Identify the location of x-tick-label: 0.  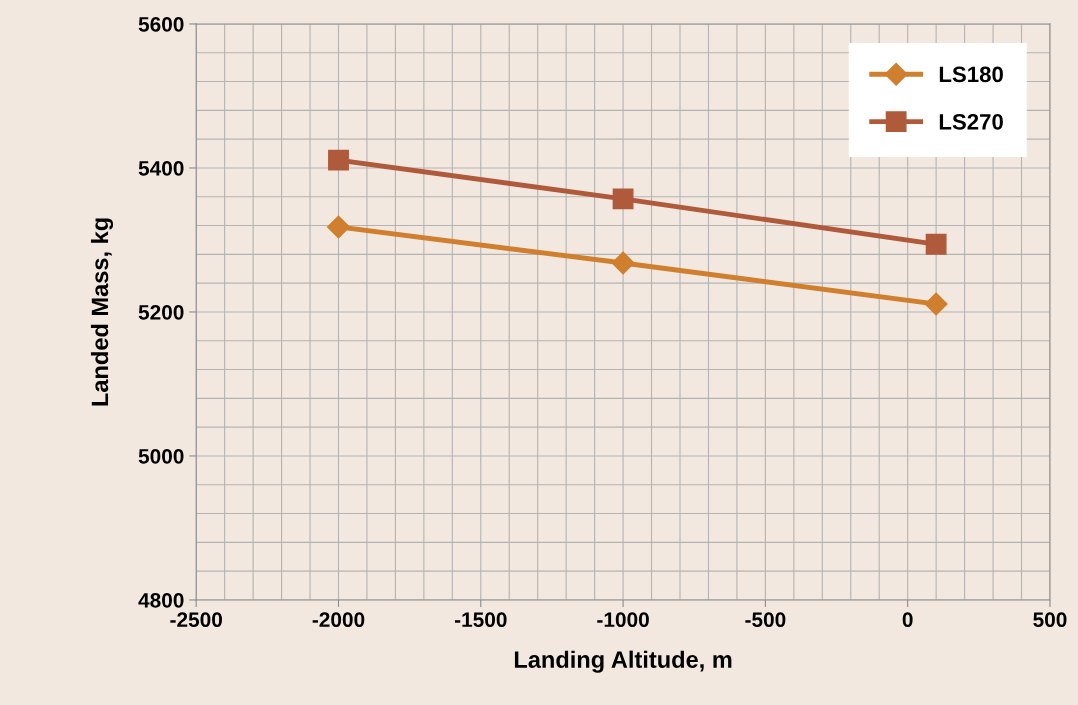
(907, 620).